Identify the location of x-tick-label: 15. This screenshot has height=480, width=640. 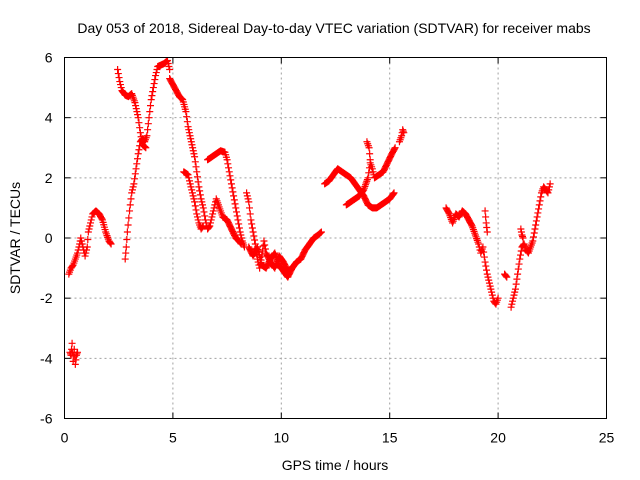
(390, 438).